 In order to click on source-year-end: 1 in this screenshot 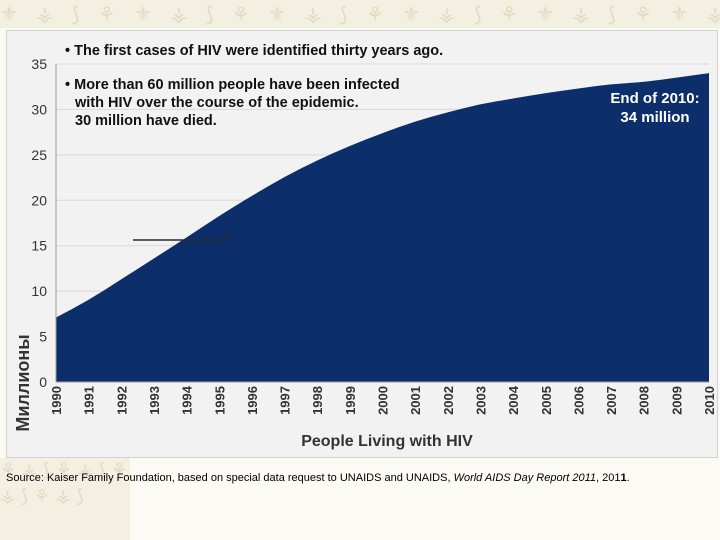, I will do `click(623, 478)`.